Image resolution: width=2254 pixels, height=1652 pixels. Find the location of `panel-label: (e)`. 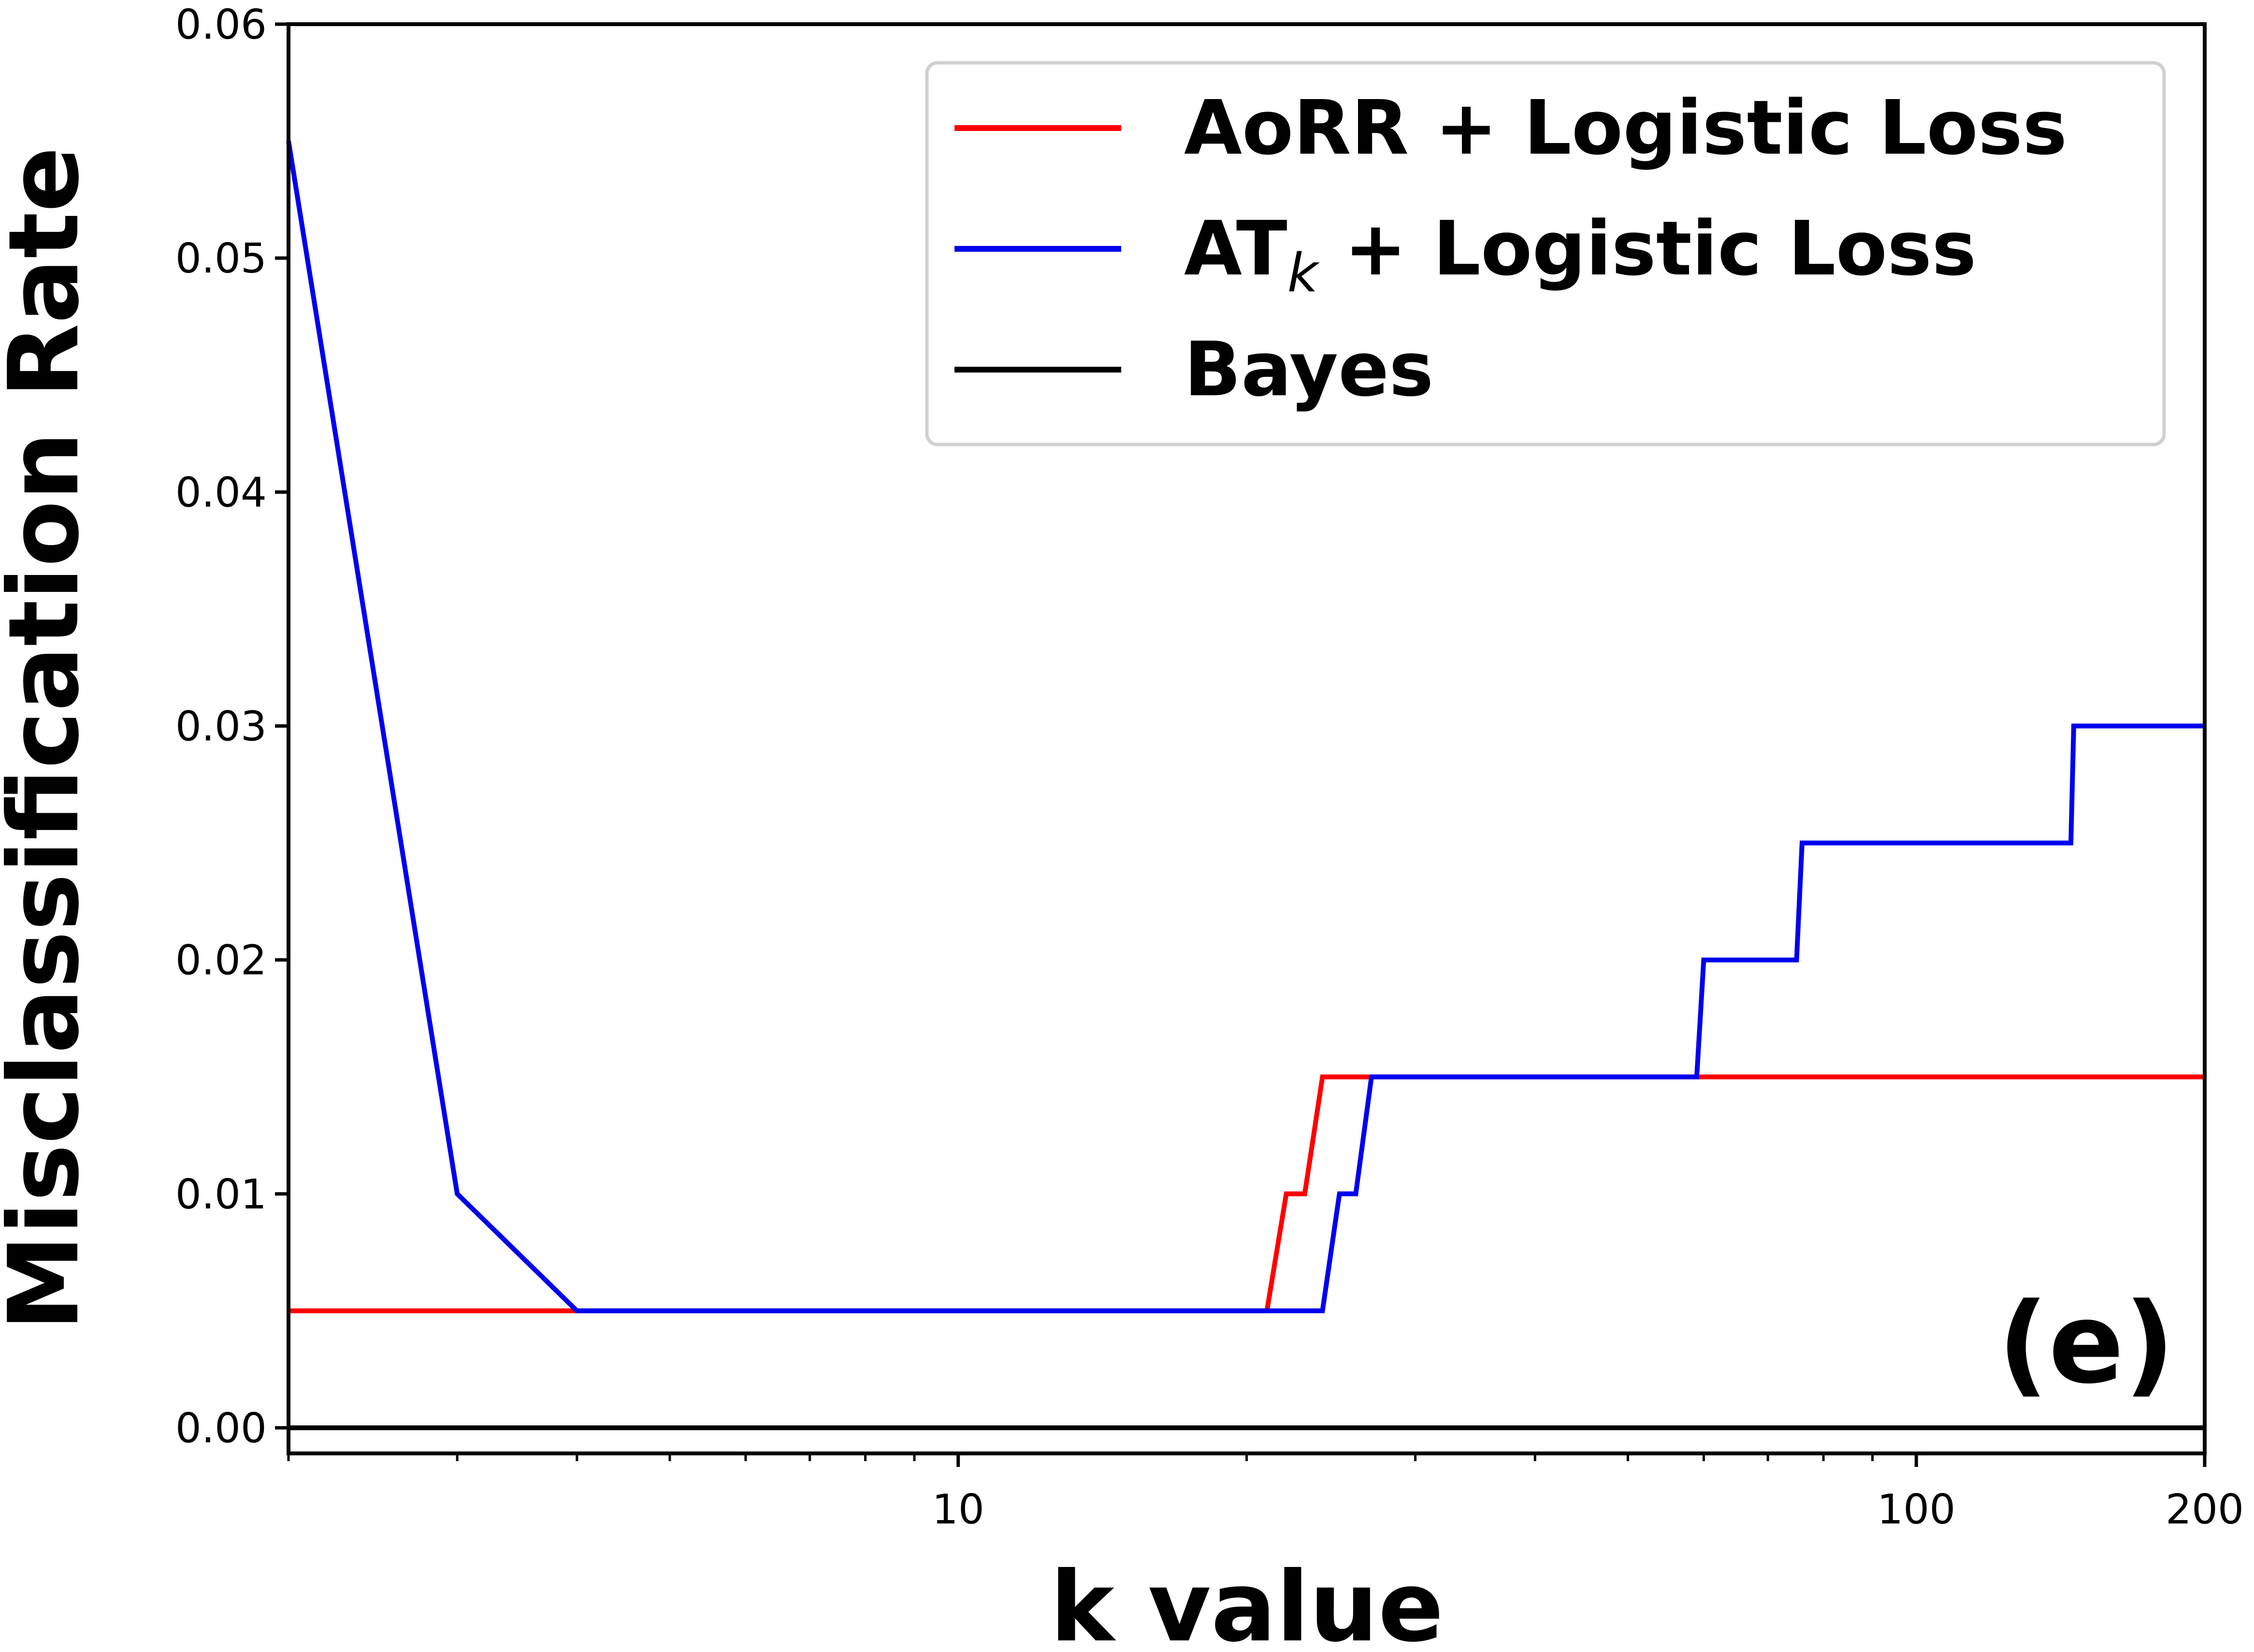

panel-label: (e) is located at coordinates (2086, 1343).